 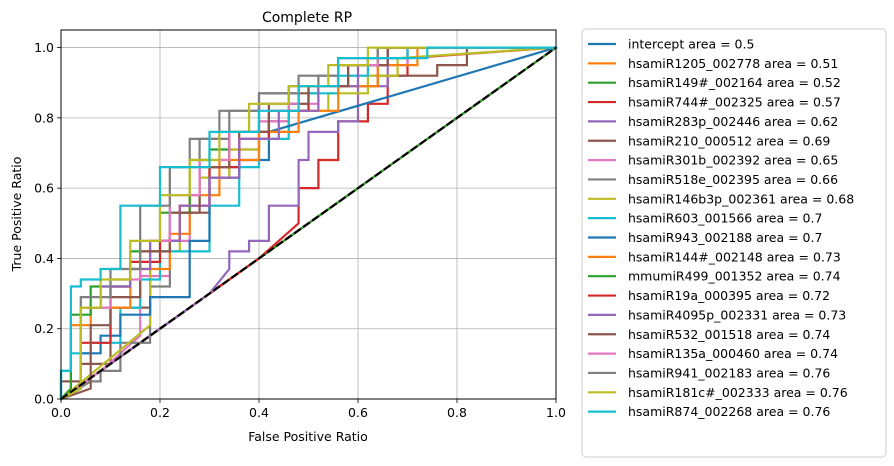 What do you see at coordinates (16, 215) in the screenshot?
I see `y-axis-label: True Positive Ratio` at bounding box center [16, 215].